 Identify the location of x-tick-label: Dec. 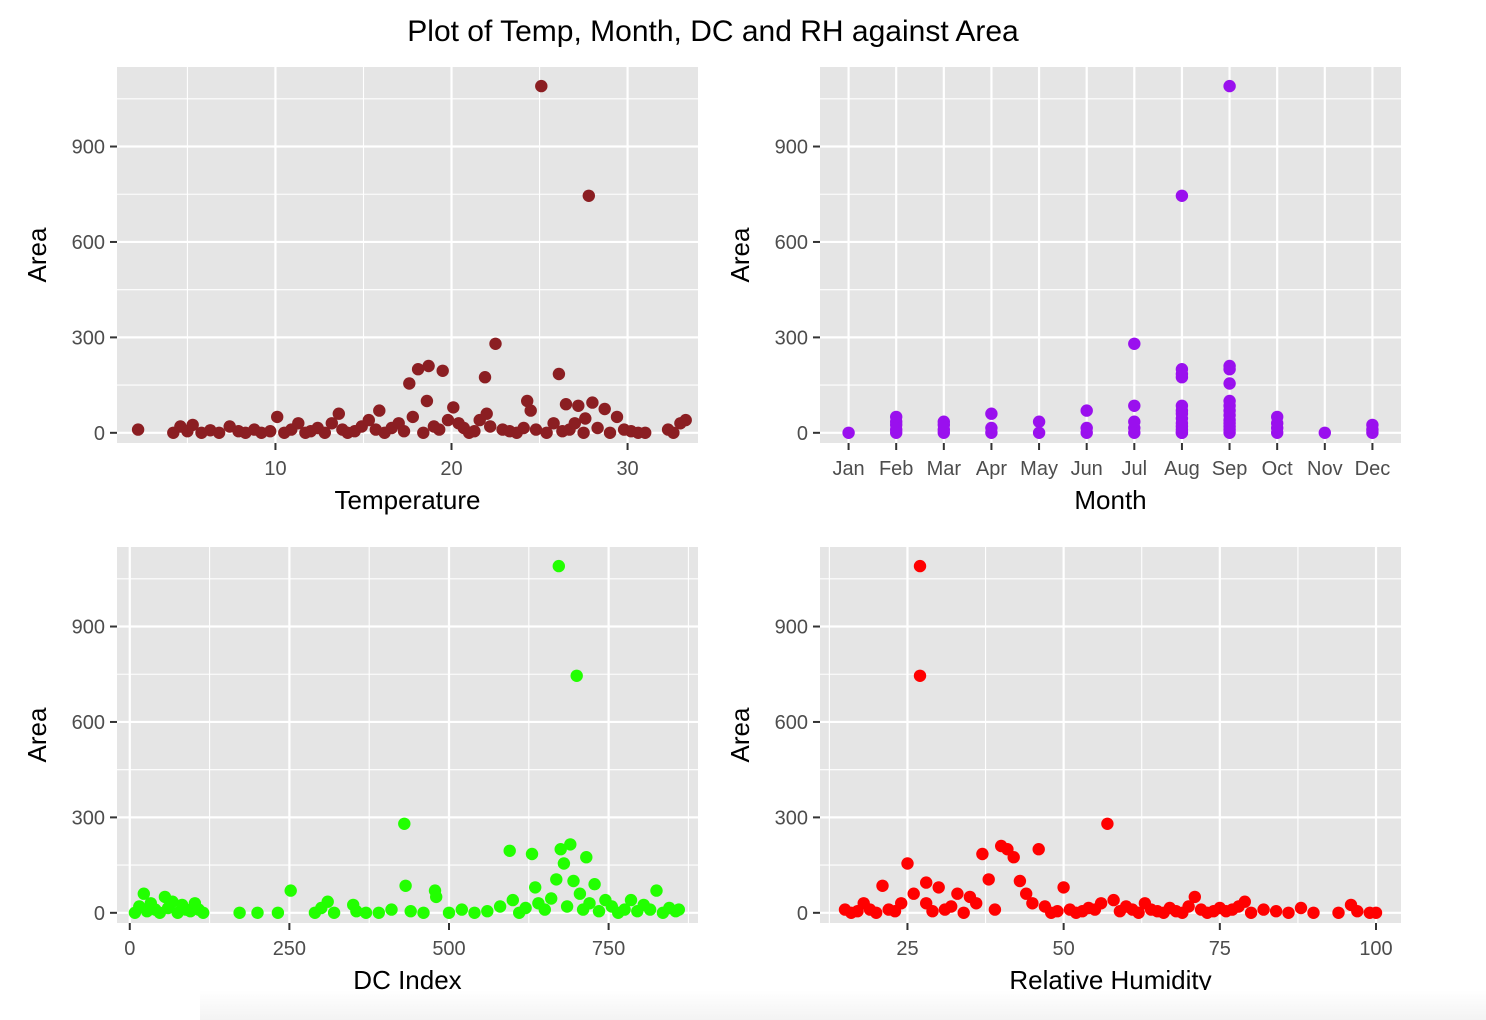
(1373, 469).